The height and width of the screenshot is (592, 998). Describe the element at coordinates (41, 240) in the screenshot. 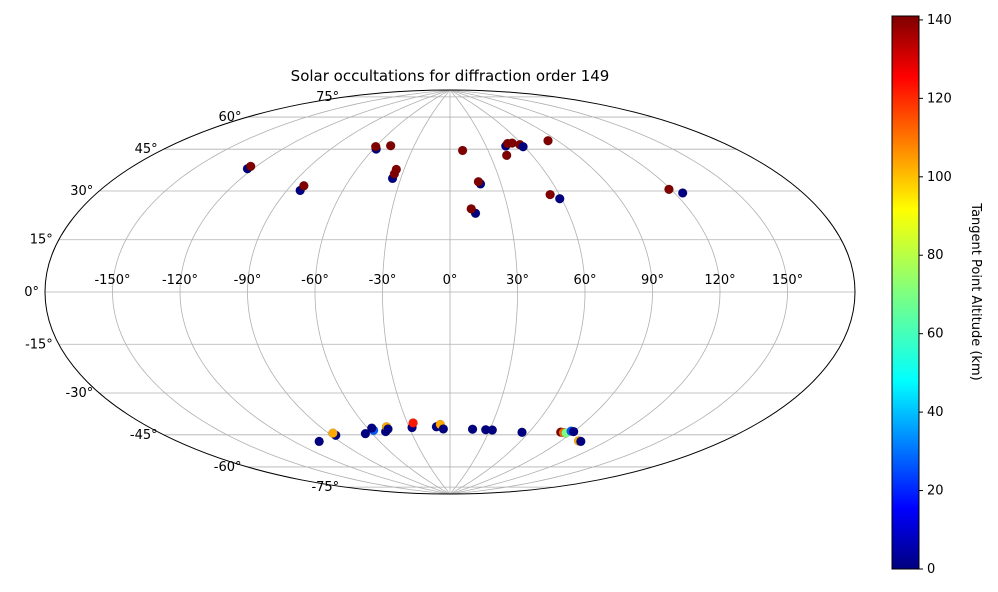

I see `lat-tick-label: 15°` at that location.